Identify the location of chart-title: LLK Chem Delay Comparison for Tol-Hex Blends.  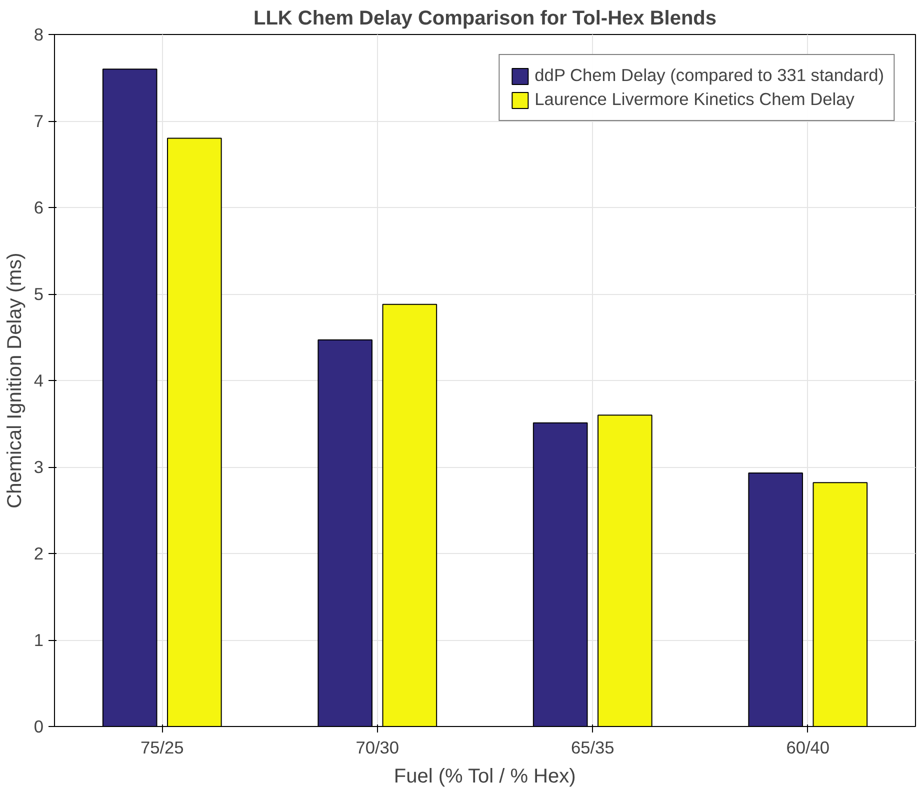
(485, 19).